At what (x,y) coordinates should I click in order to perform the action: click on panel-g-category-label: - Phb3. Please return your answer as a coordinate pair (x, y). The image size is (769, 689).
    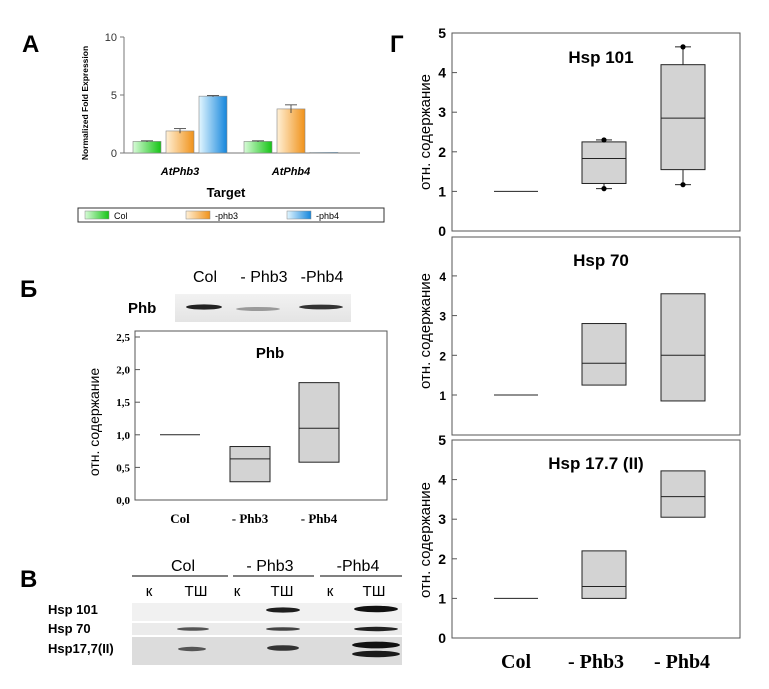
    Looking at the image, I should click on (596, 662).